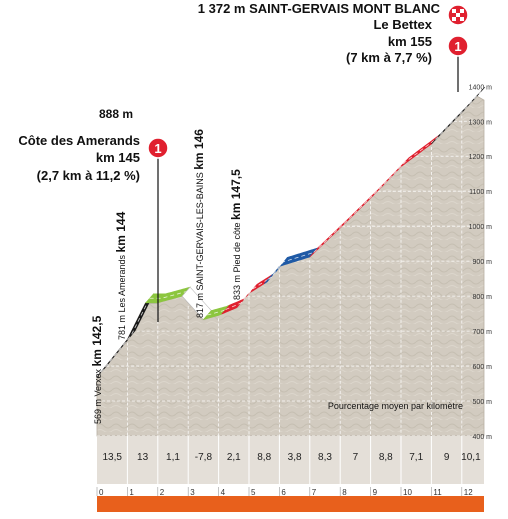  I want to click on km-tick-label: 4, so click(223, 492).